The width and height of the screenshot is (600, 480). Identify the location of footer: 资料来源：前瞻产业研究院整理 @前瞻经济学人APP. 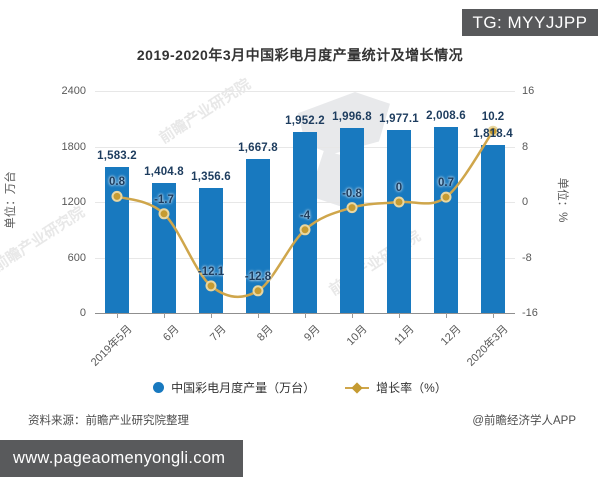
(300, 420).